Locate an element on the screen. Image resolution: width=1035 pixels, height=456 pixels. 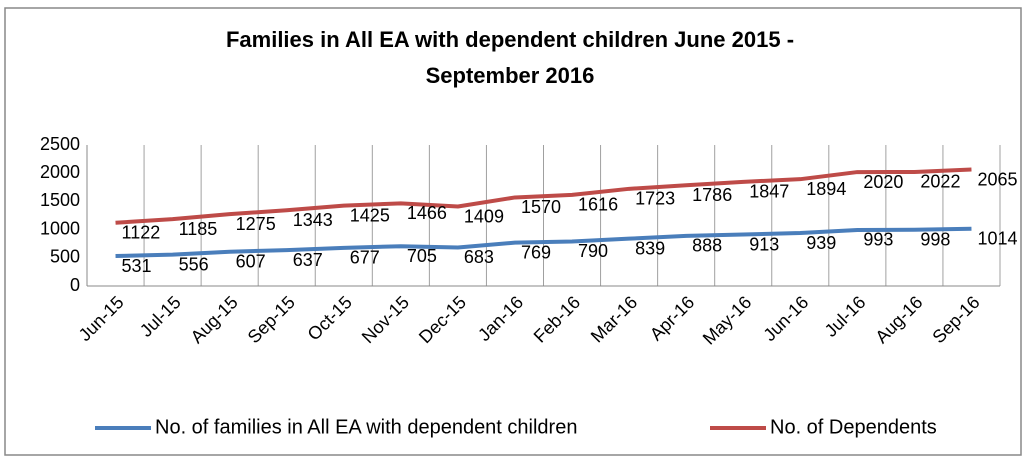
legend-label: No. of Dependents is located at coordinates (853, 427).